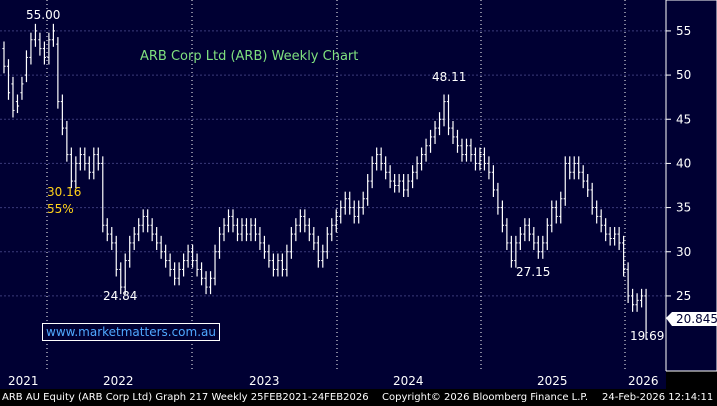 The image size is (717, 406). Describe the element at coordinates (683, 296) in the screenshot. I see `y-tick-label-25: 25` at that location.